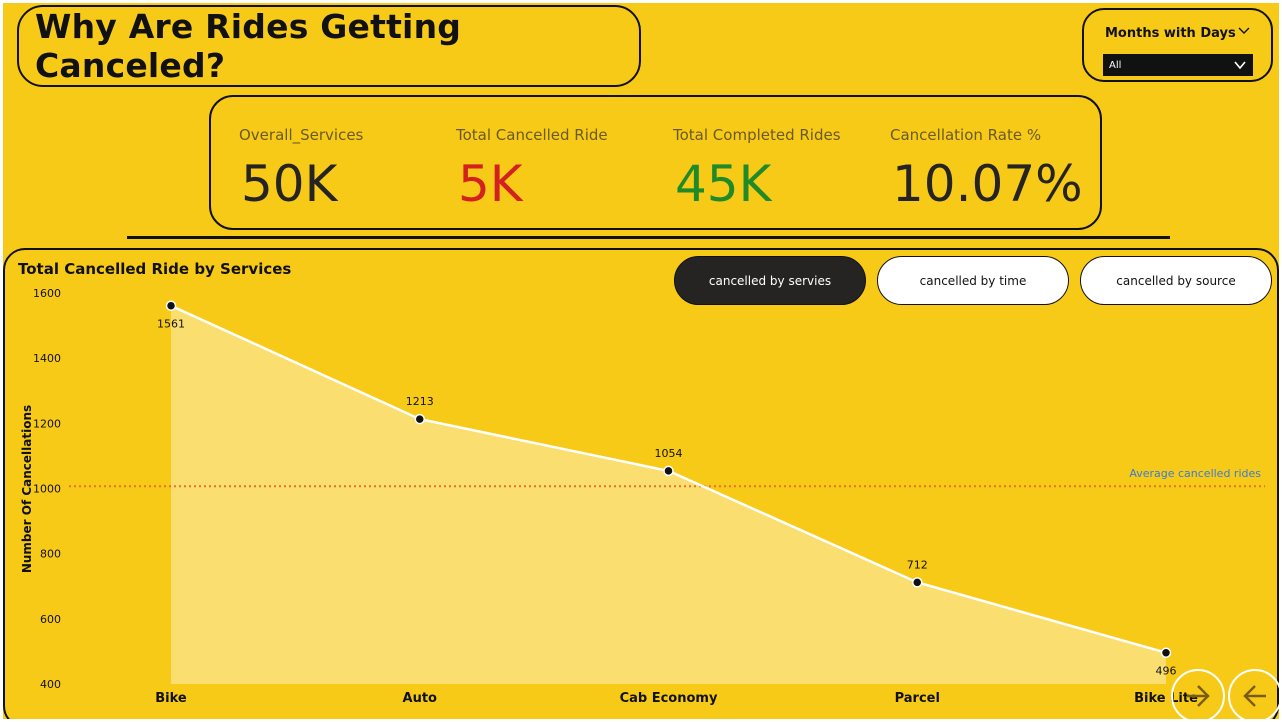  What do you see at coordinates (917, 564) in the screenshot?
I see `data-label: 712` at bounding box center [917, 564].